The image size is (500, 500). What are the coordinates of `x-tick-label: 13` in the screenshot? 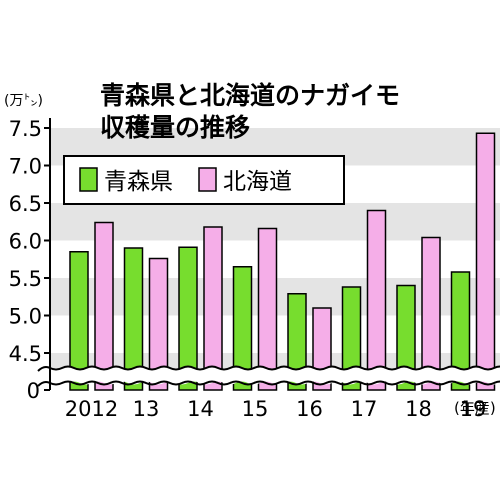 It's located at (146, 409).